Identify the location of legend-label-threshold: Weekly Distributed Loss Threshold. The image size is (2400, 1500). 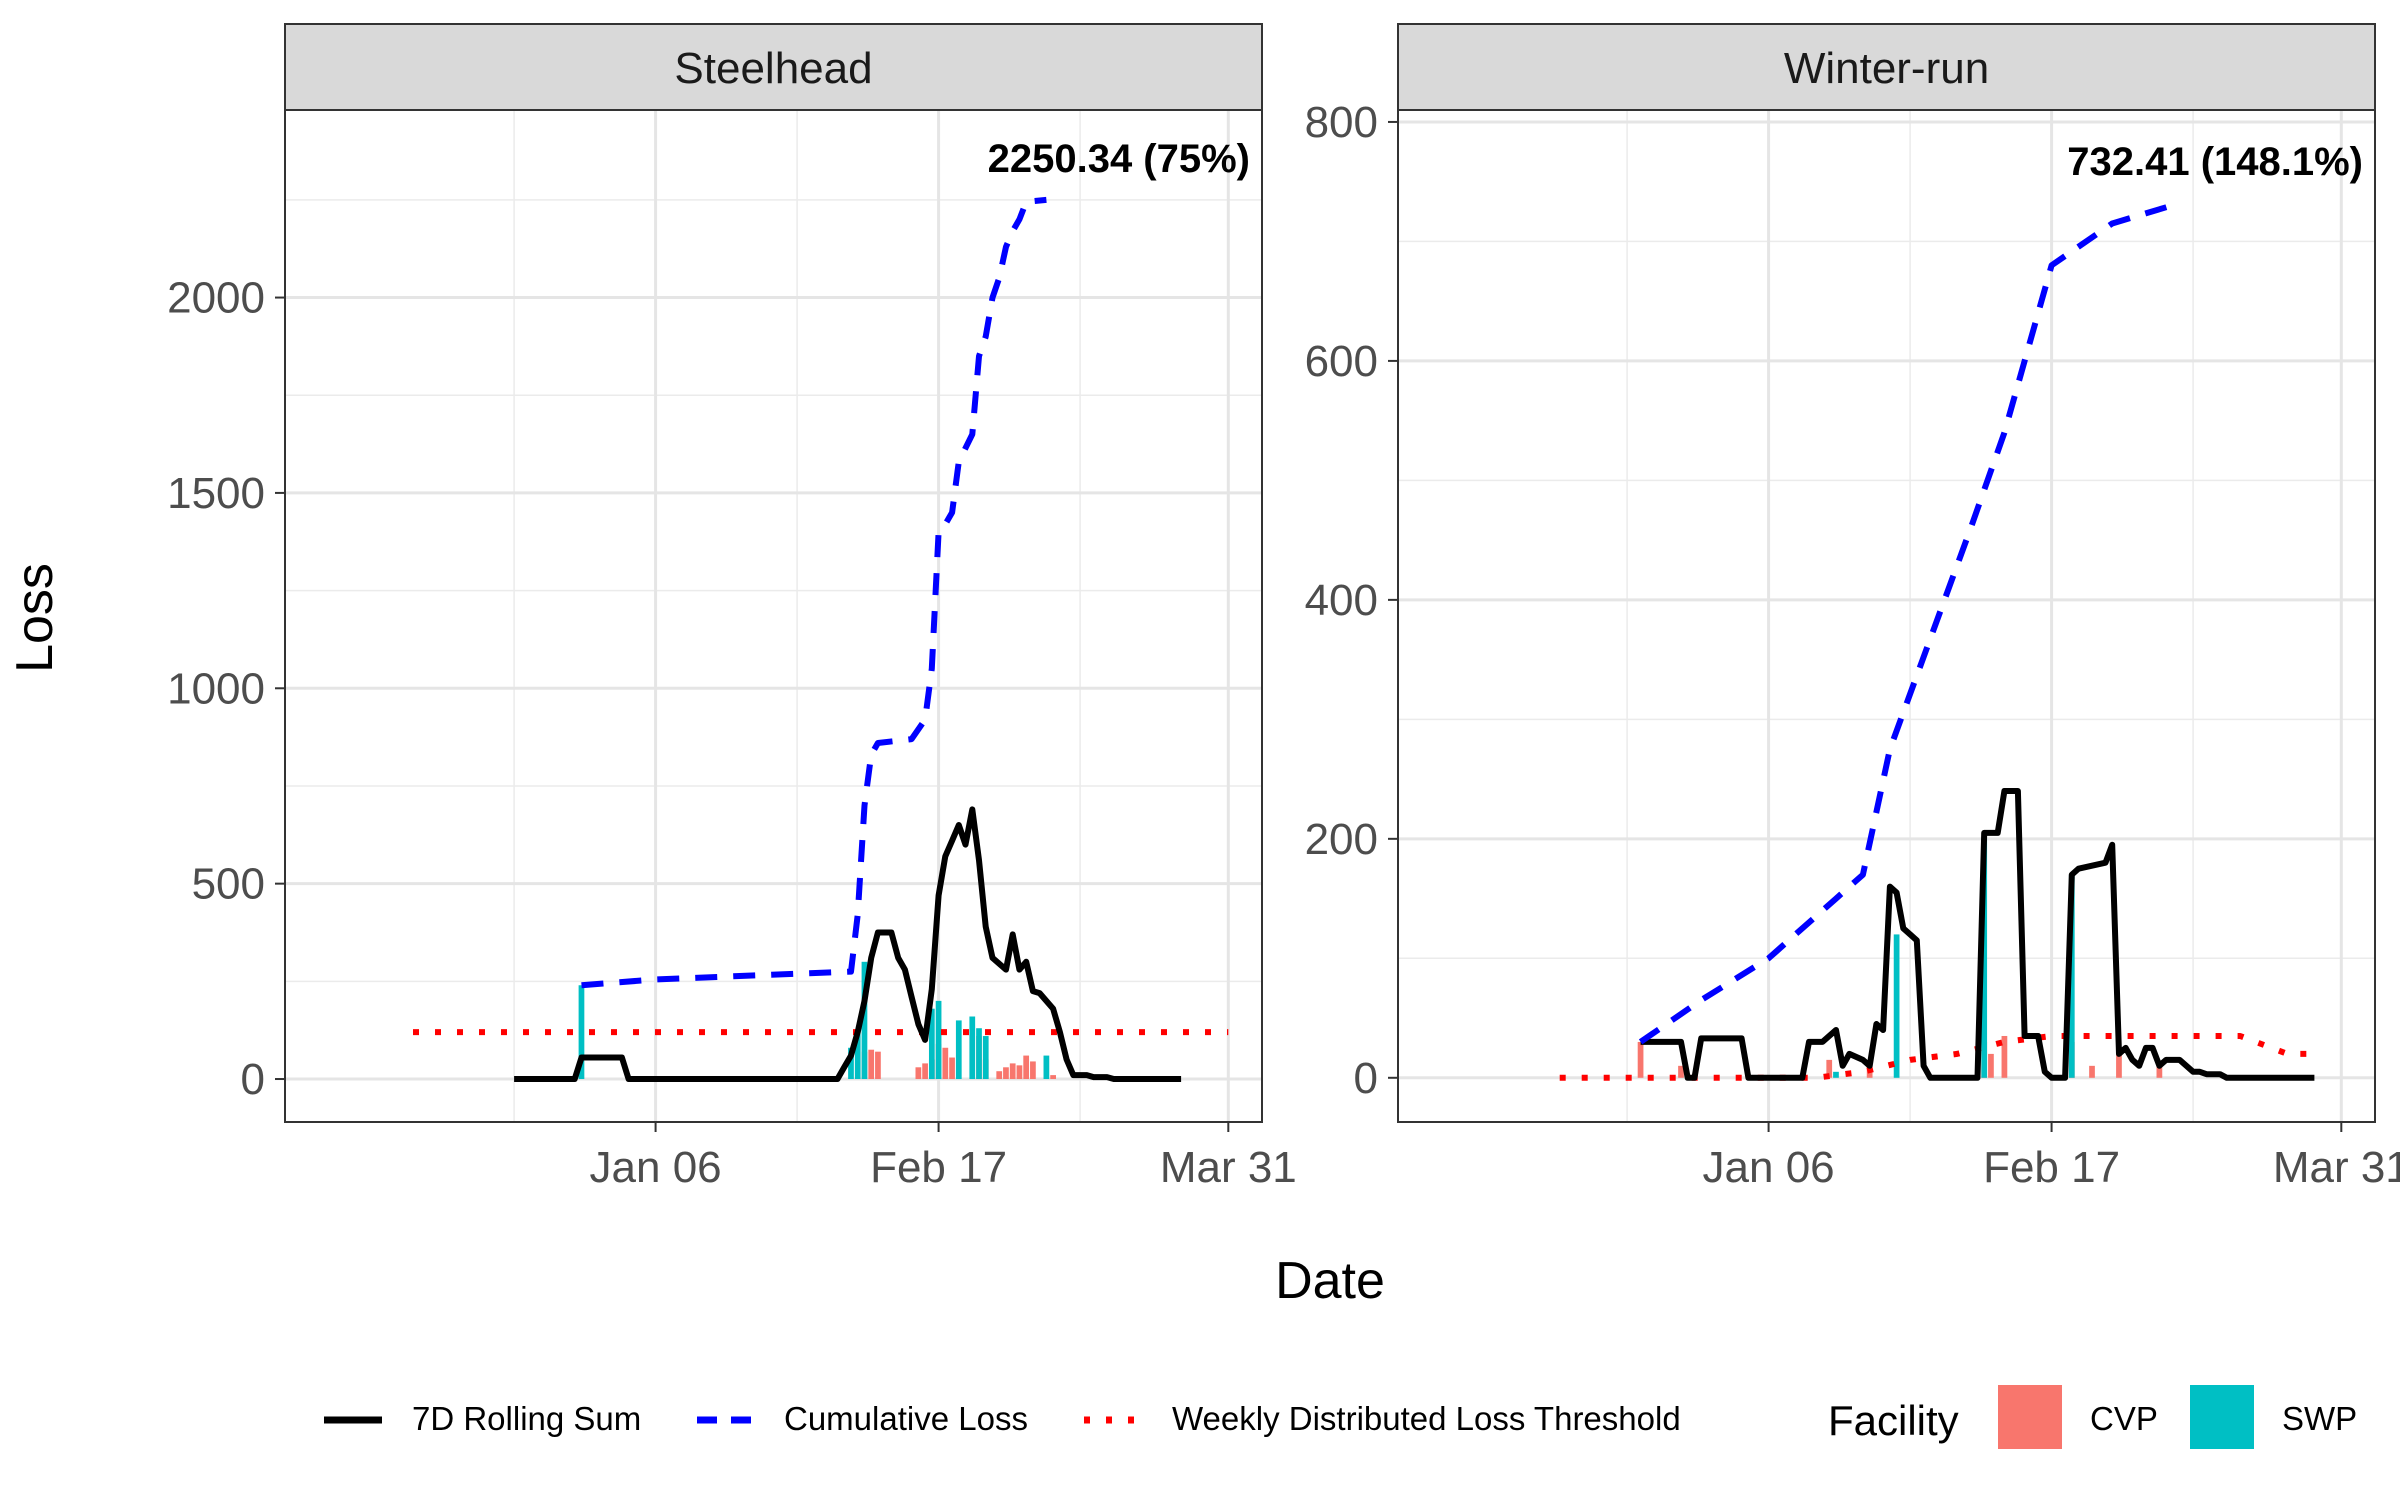
(1426, 1418).